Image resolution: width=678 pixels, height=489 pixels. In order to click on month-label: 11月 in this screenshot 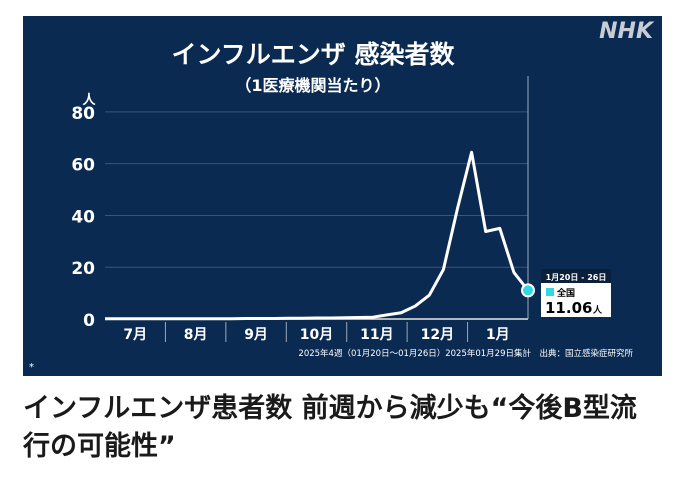, I will do `click(376, 335)`.